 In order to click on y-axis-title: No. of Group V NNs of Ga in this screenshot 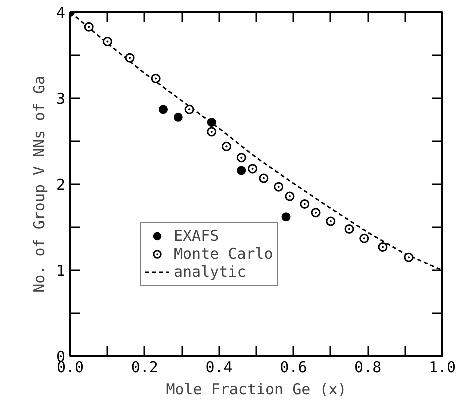, I will do `click(39, 184)`.